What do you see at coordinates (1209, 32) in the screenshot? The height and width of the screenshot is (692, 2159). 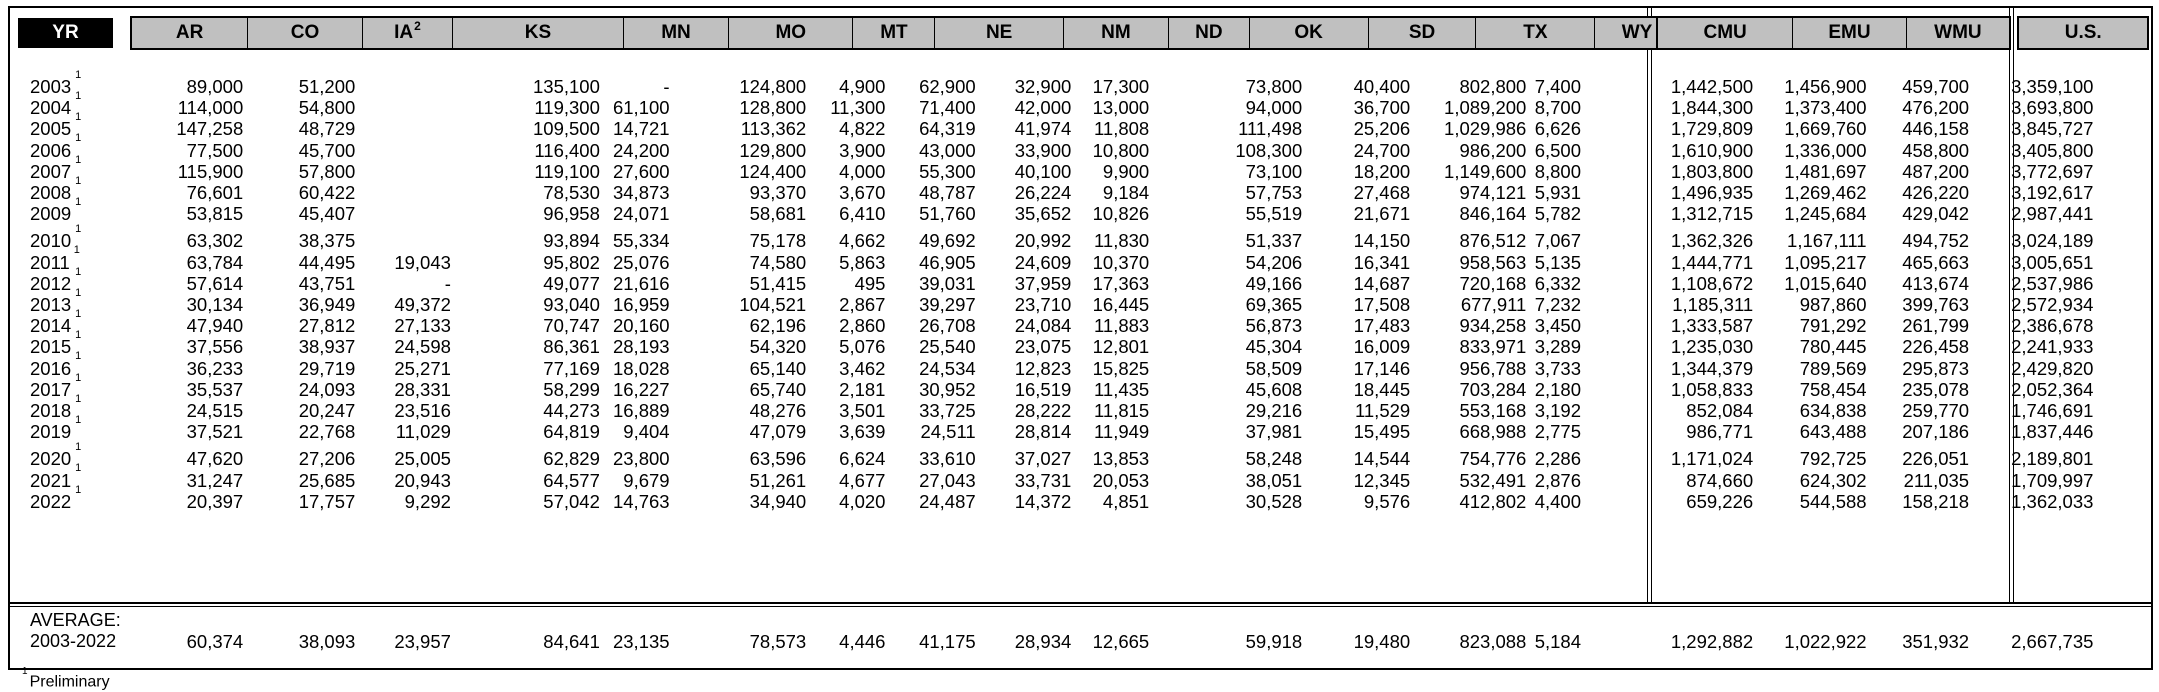 I see `header-label: ND` at bounding box center [1209, 32].